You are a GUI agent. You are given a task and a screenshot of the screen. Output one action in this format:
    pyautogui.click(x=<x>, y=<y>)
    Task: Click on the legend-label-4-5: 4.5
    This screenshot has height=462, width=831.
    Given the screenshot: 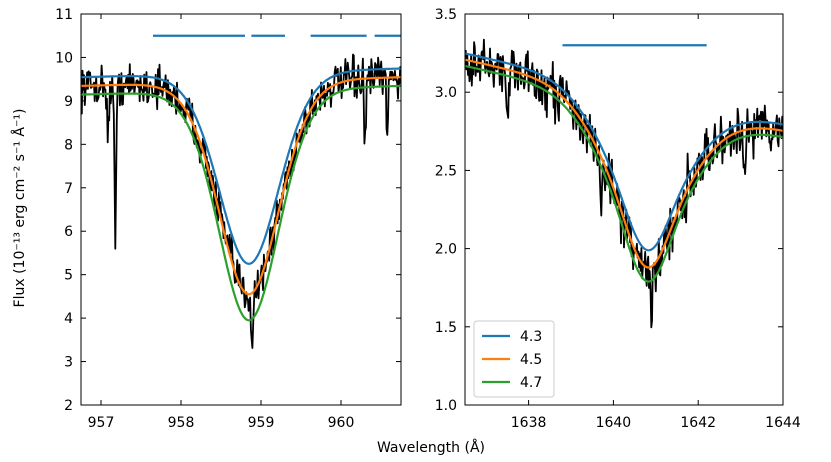 What is the action you would take?
    pyautogui.click(x=531, y=360)
    